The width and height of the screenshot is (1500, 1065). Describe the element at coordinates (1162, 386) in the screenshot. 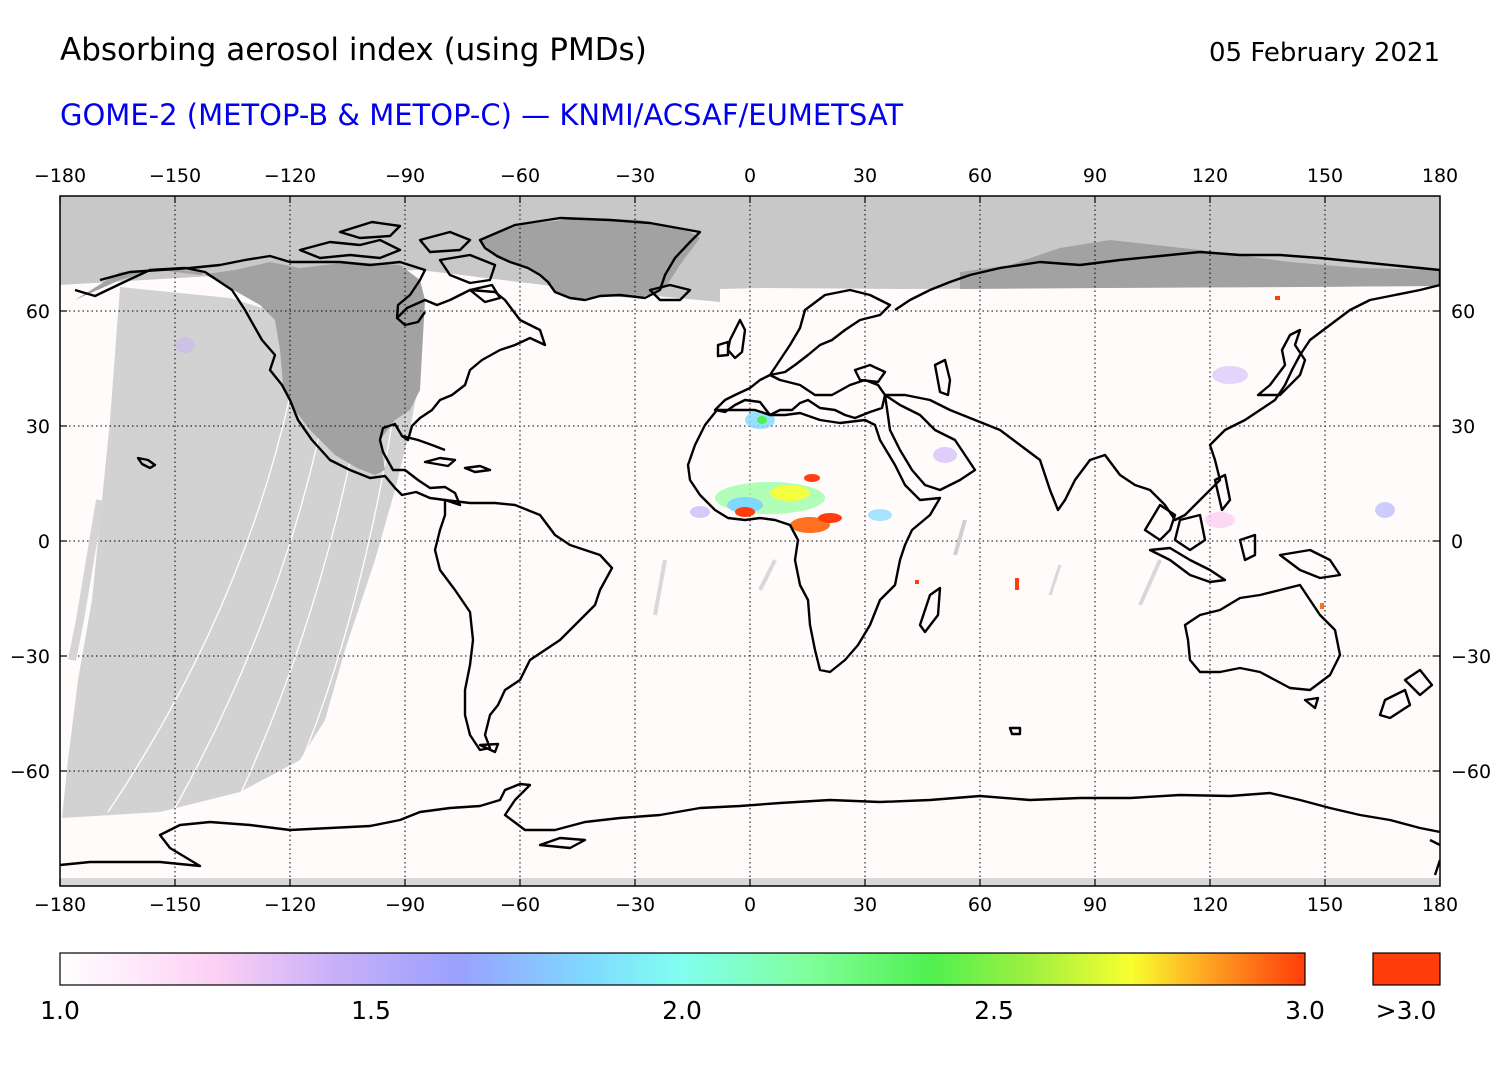

I see `coast-asia` at that location.